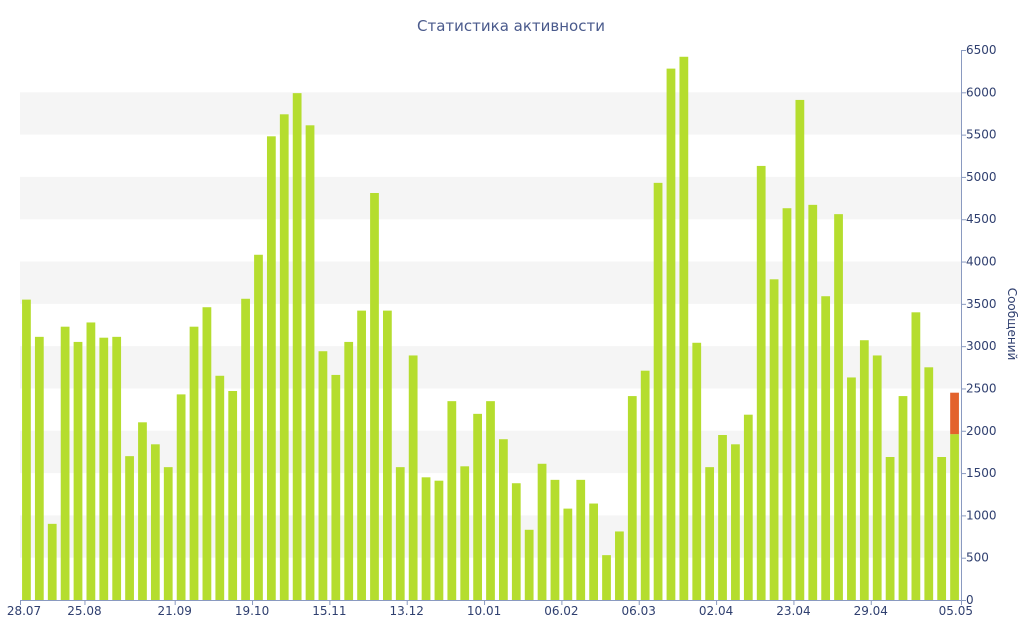  What do you see at coordinates (977, 558) in the screenshot?
I see `y-tick-label: 500` at bounding box center [977, 558].